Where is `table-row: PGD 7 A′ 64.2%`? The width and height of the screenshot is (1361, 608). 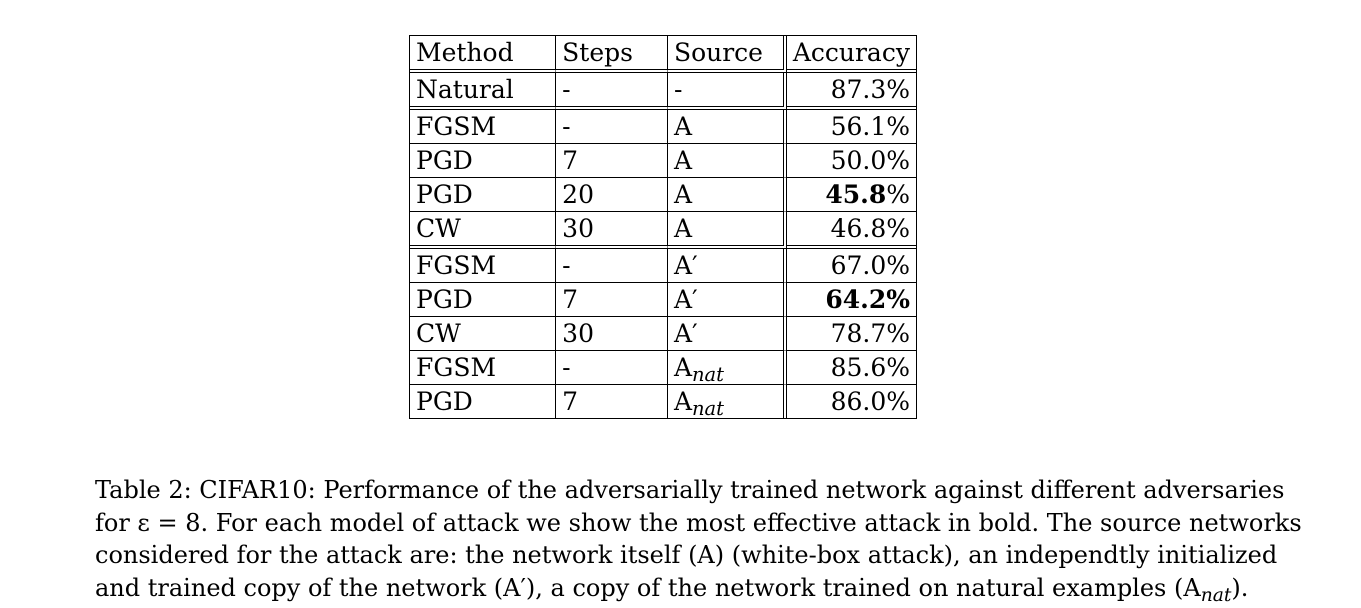
table-row: PGD 7 A′ 64.2% is located at coordinates (663, 300).